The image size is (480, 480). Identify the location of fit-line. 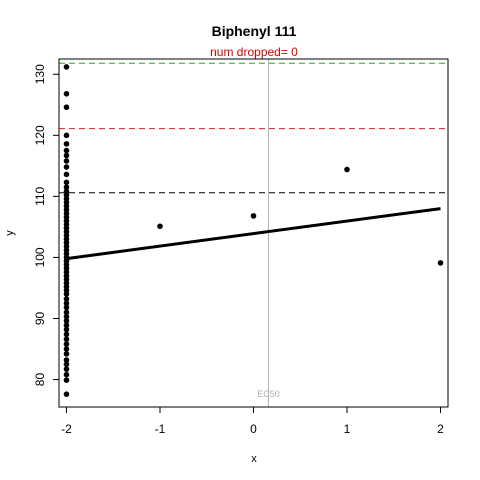
(253, 234).